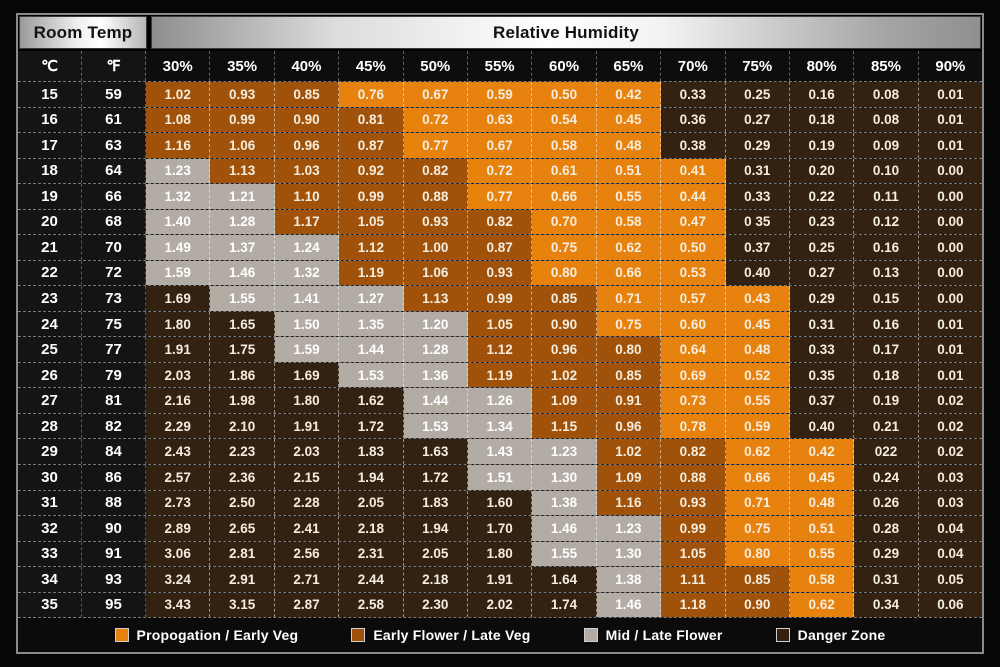 The width and height of the screenshot is (1000, 667). What do you see at coordinates (757, 426) in the screenshot?
I see `vpd-cell: 0.59` at bounding box center [757, 426].